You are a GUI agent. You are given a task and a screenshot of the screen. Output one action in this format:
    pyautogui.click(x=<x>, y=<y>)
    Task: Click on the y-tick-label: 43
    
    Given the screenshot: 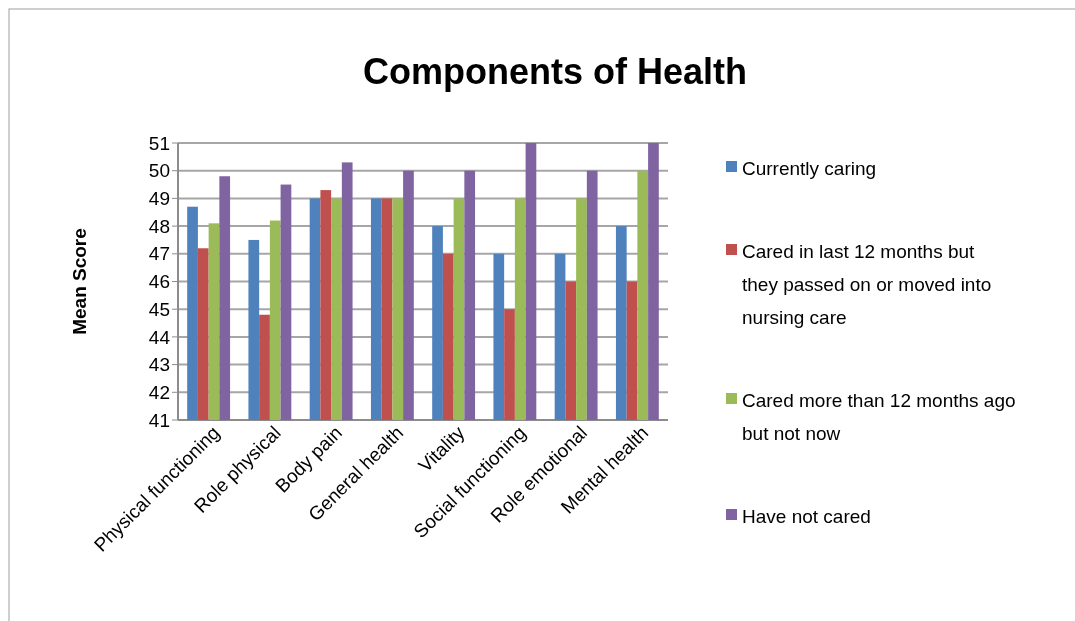 What is the action you would take?
    pyautogui.click(x=159, y=365)
    